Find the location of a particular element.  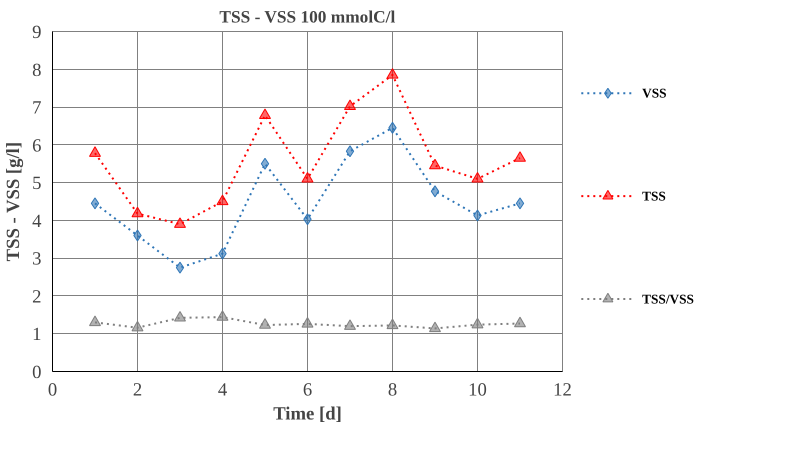

legend-label: TSS/VSS is located at coordinates (668, 299).